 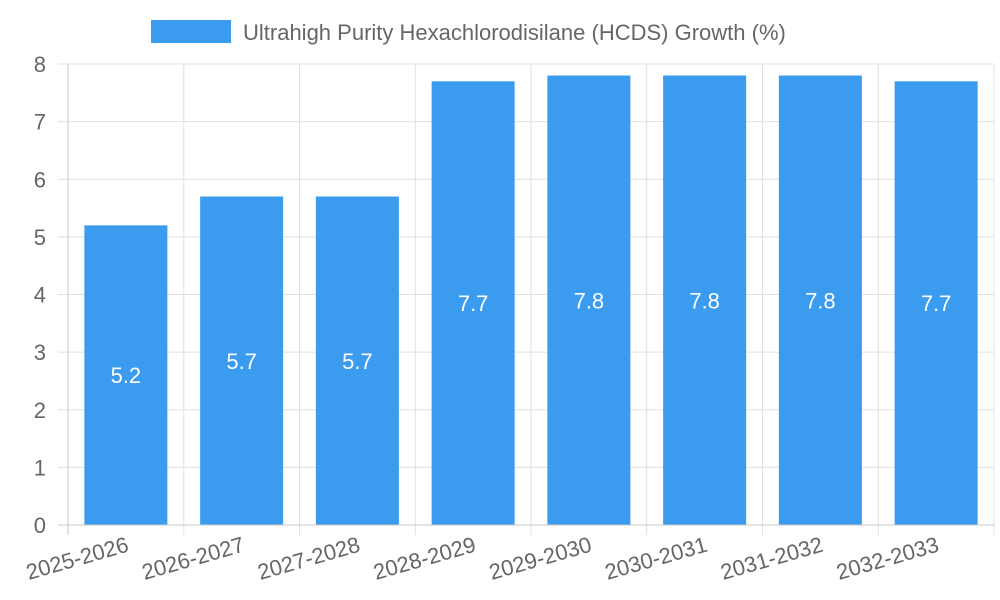 I want to click on x-tick-label: 2028-2029, so click(x=424, y=558).